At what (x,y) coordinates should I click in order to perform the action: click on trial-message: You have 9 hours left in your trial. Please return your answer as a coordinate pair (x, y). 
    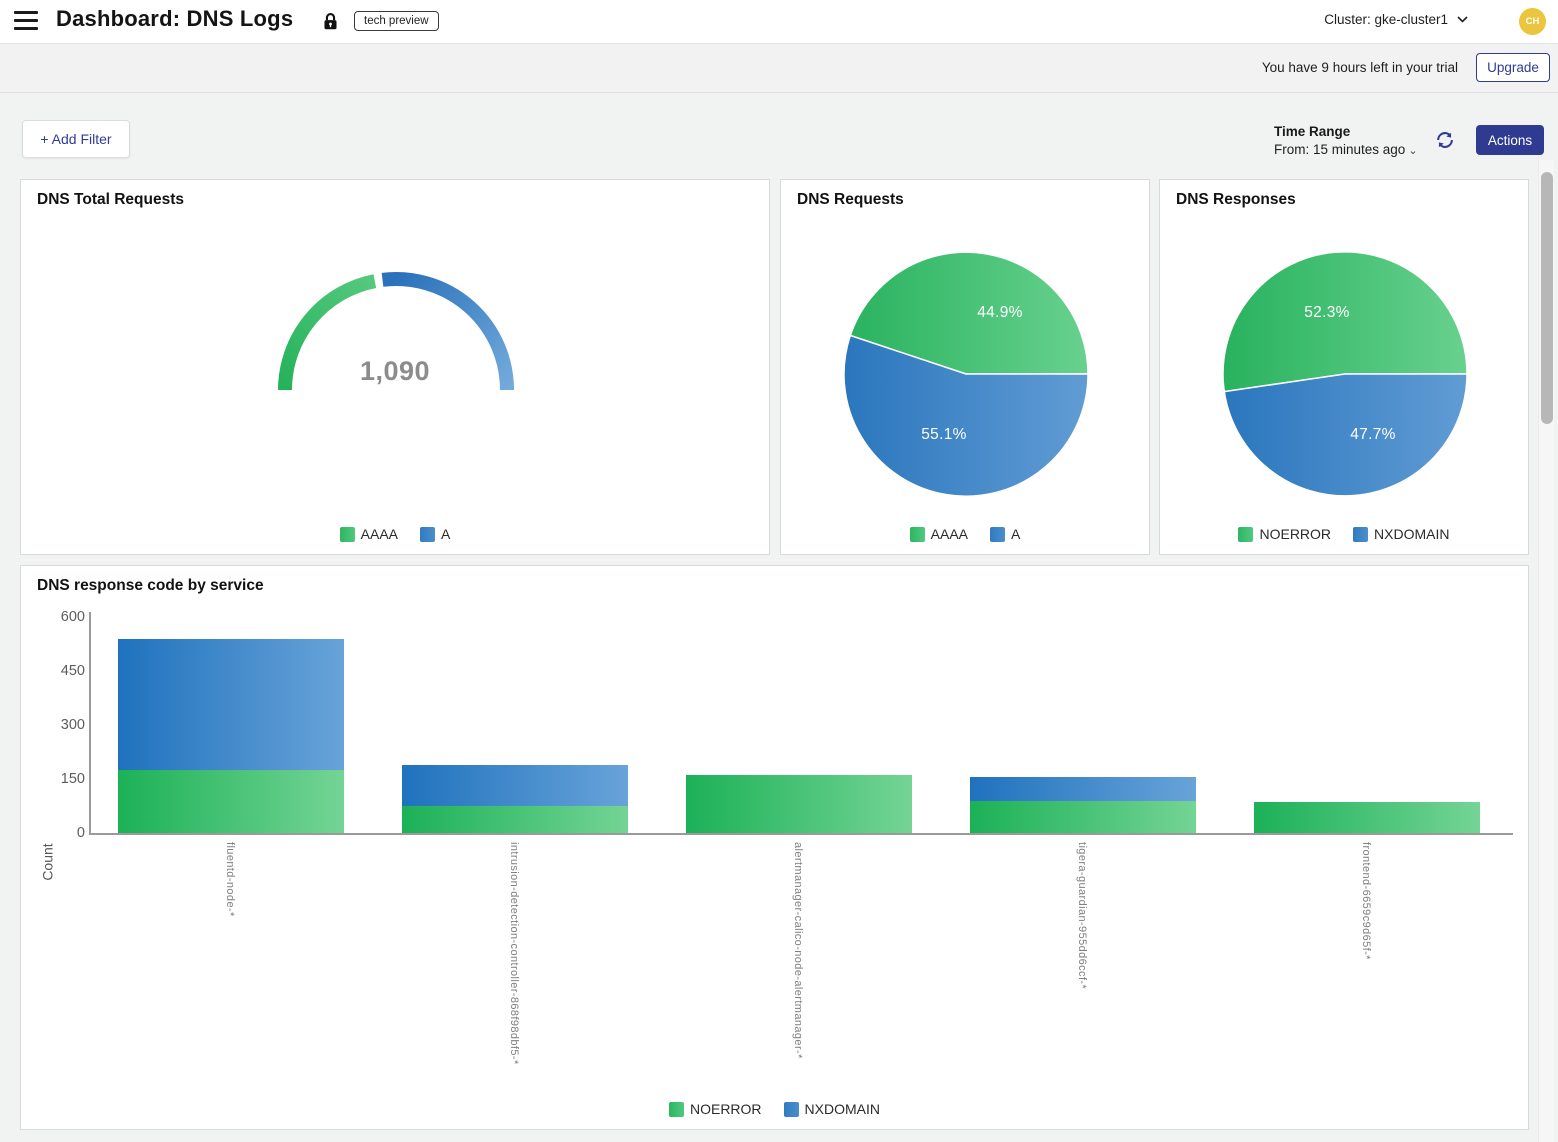
    Looking at the image, I should click on (1359, 67).